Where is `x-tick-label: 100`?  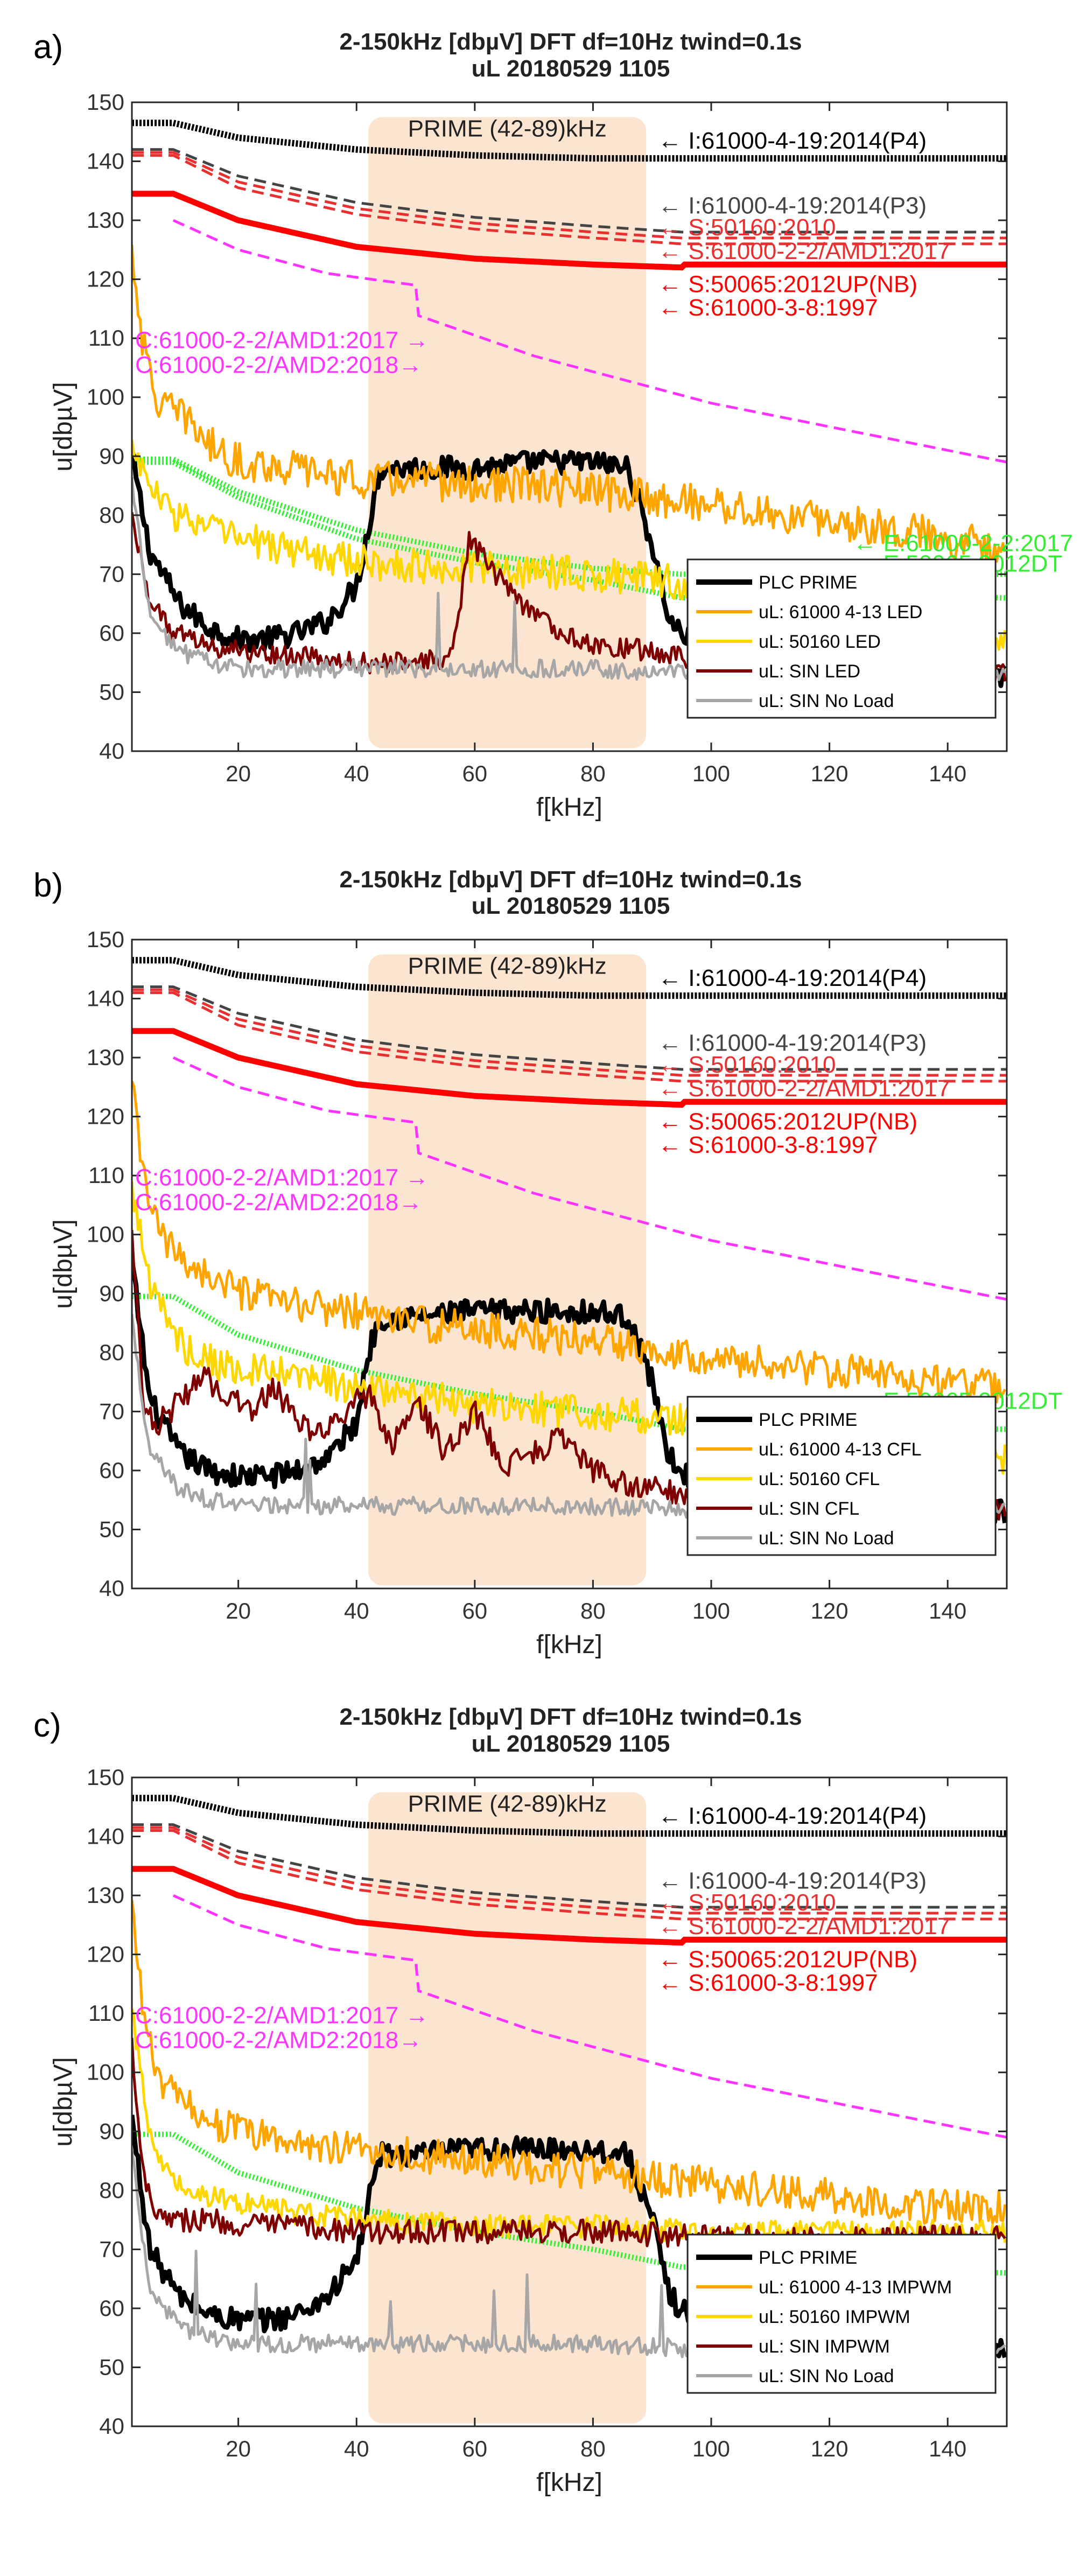
x-tick-label: 100 is located at coordinates (711, 773).